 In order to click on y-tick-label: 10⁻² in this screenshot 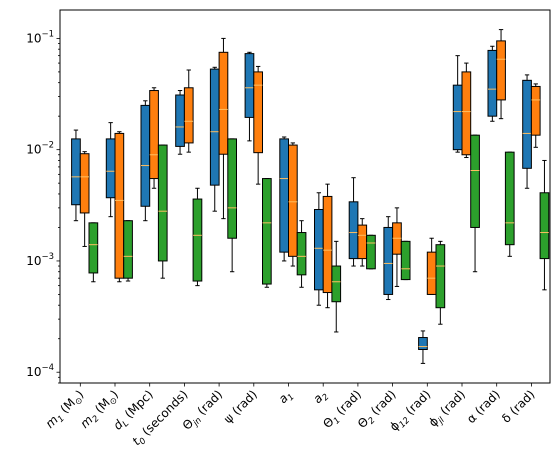, I will do `click(40, 149)`.